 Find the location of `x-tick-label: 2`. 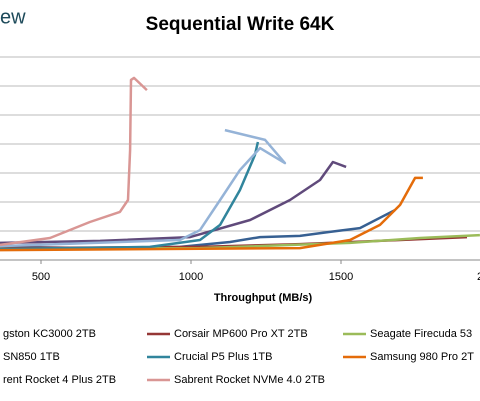

x-tick-label: 2 is located at coordinates (478, 277).